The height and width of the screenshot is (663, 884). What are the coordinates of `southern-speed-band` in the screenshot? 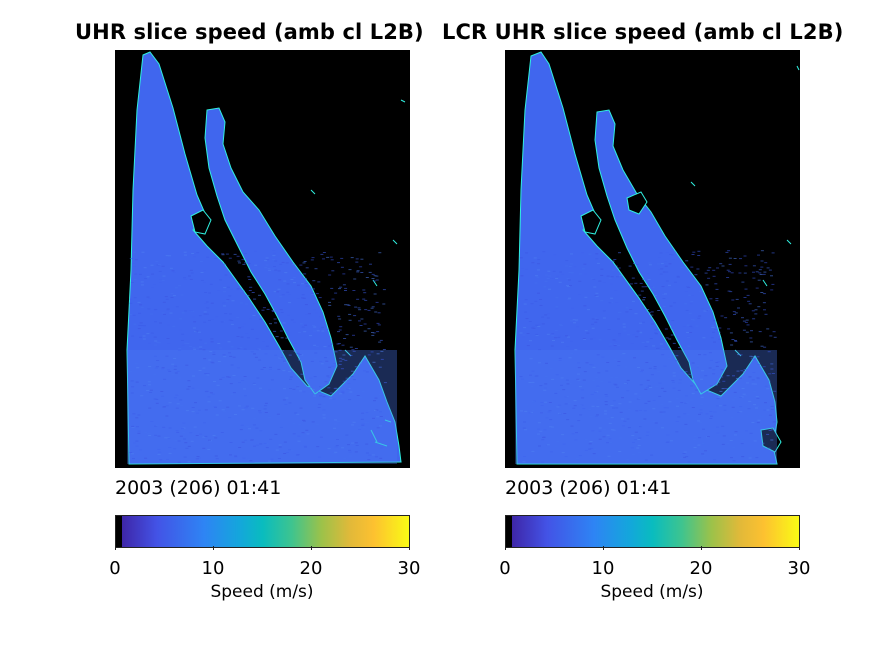 It's located at (646, 407).